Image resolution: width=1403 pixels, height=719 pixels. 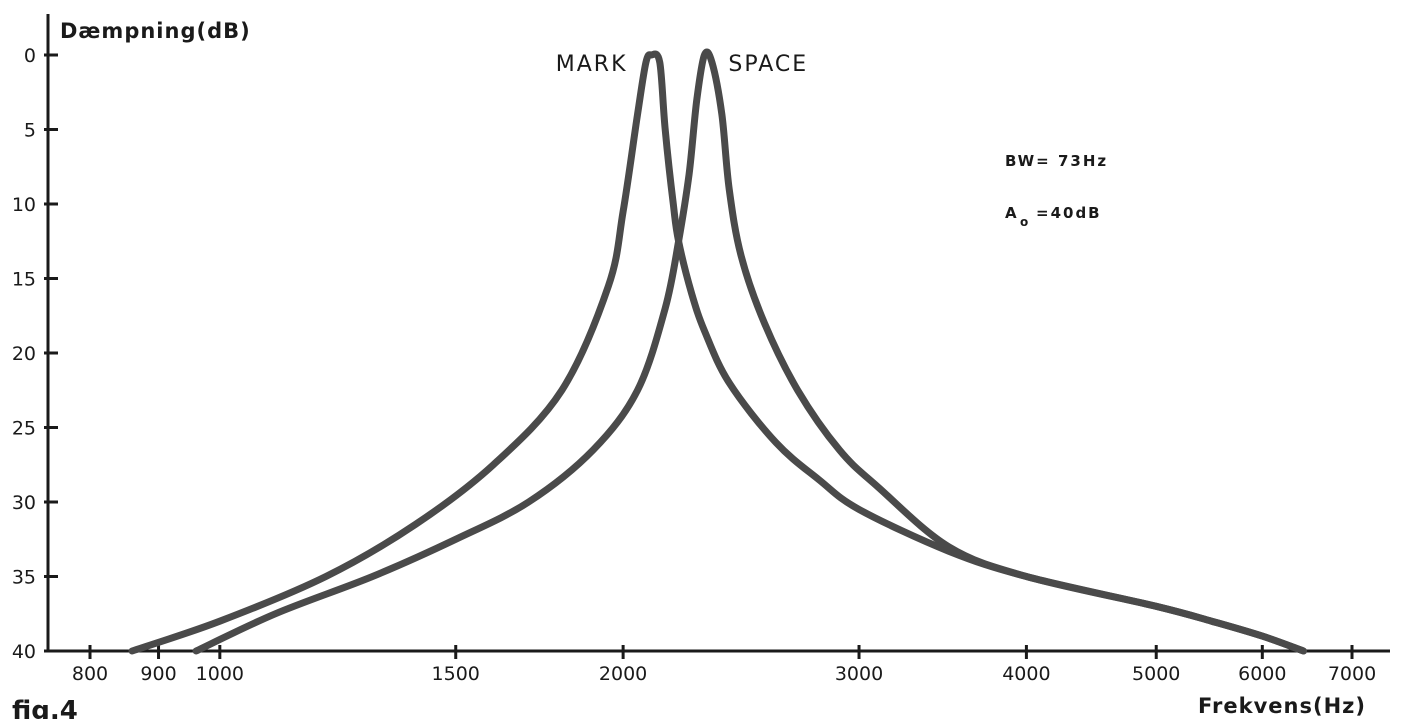 I want to click on y-tick-label: 5, so click(x=30, y=131).